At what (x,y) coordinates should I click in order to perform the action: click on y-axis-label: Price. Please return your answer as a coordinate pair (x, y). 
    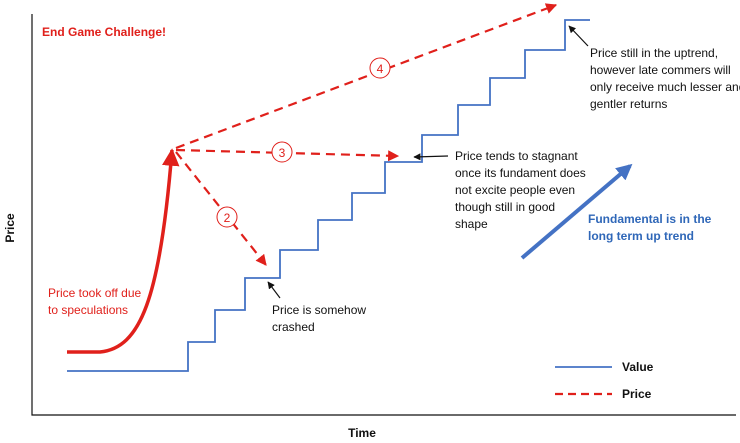
    Looking at the image, I should click on (10, 228).